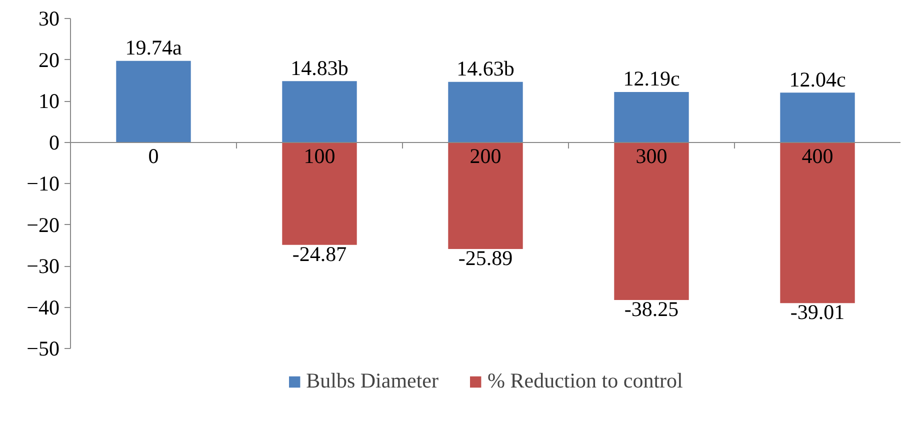 The height and width of the screenshot is (425, 914). Describe the element at coordinates (319, 254) in the screenshot. I see `data-label: -24.87` at that location.